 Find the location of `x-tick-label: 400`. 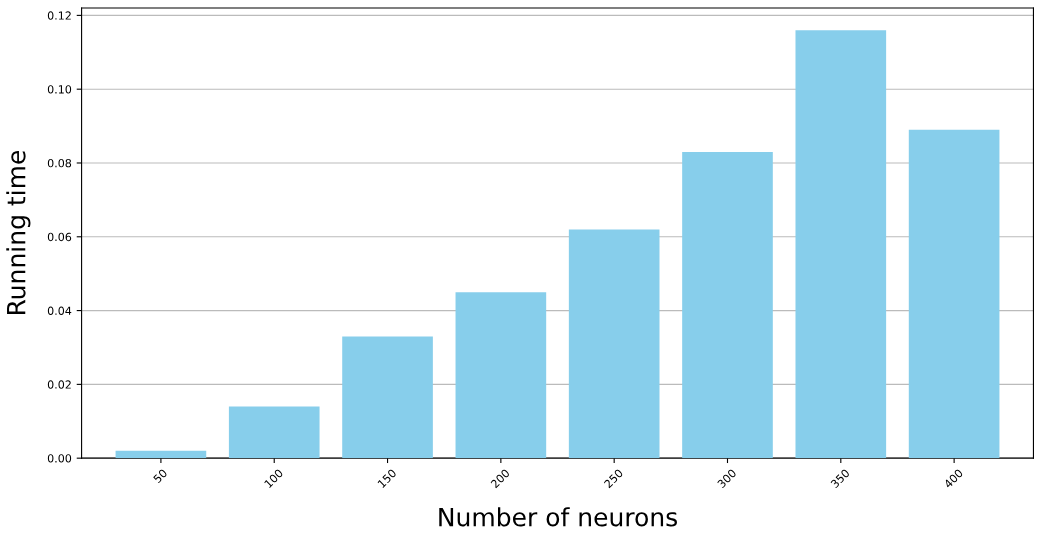

x-tick-label: 400 is located at coordinates (953, 478).